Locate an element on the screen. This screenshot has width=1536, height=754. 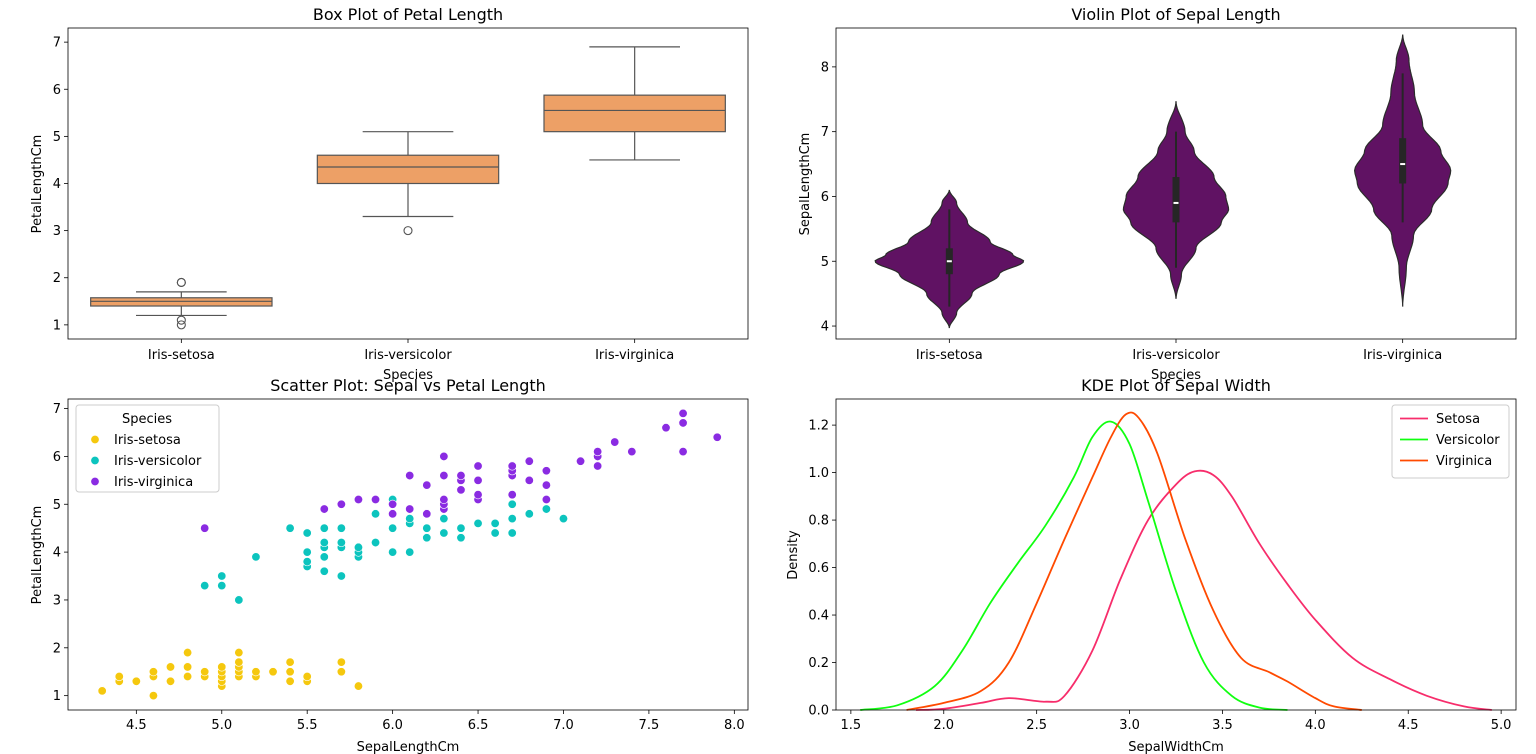
kde-xtick-label: 3.5 is located at coordinates (1222, 725).